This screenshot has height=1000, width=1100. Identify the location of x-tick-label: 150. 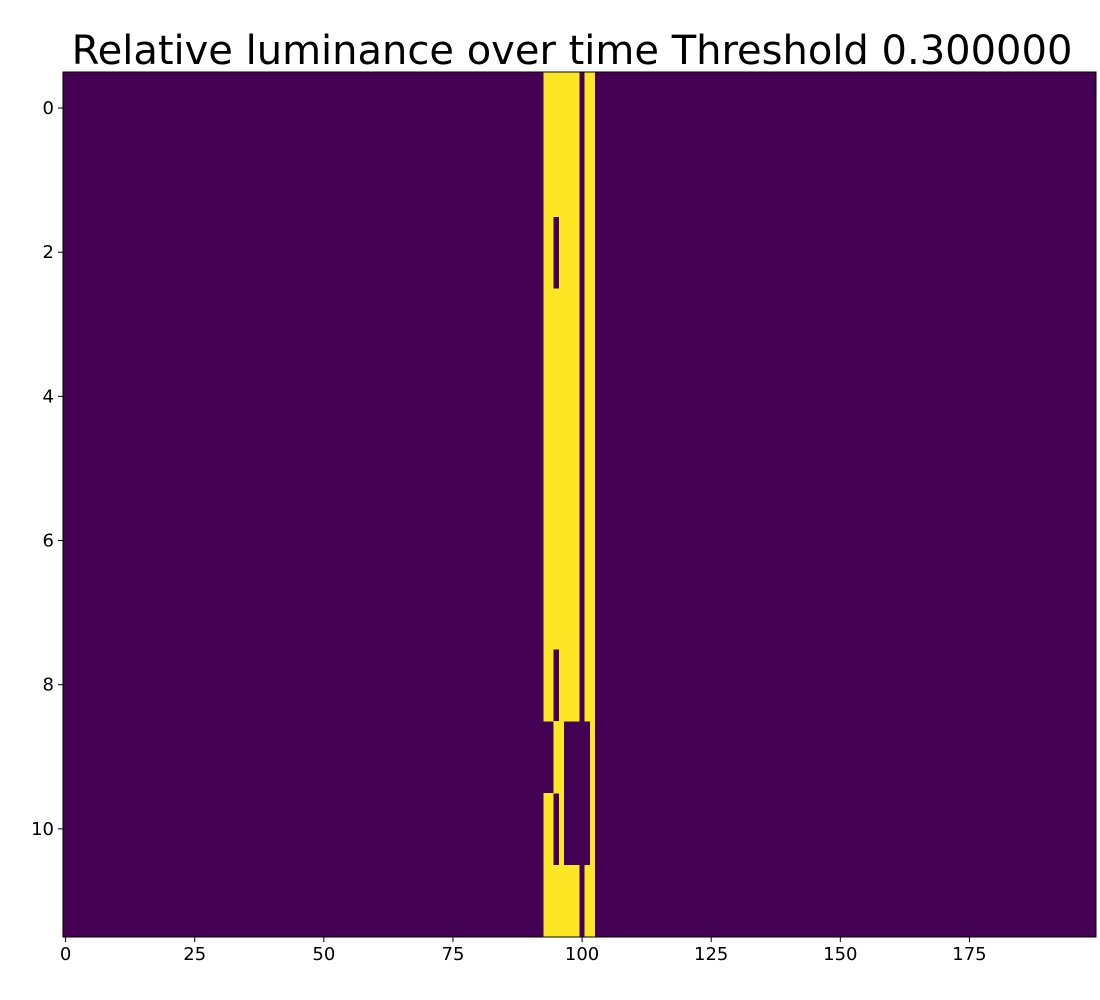
(840, 954).